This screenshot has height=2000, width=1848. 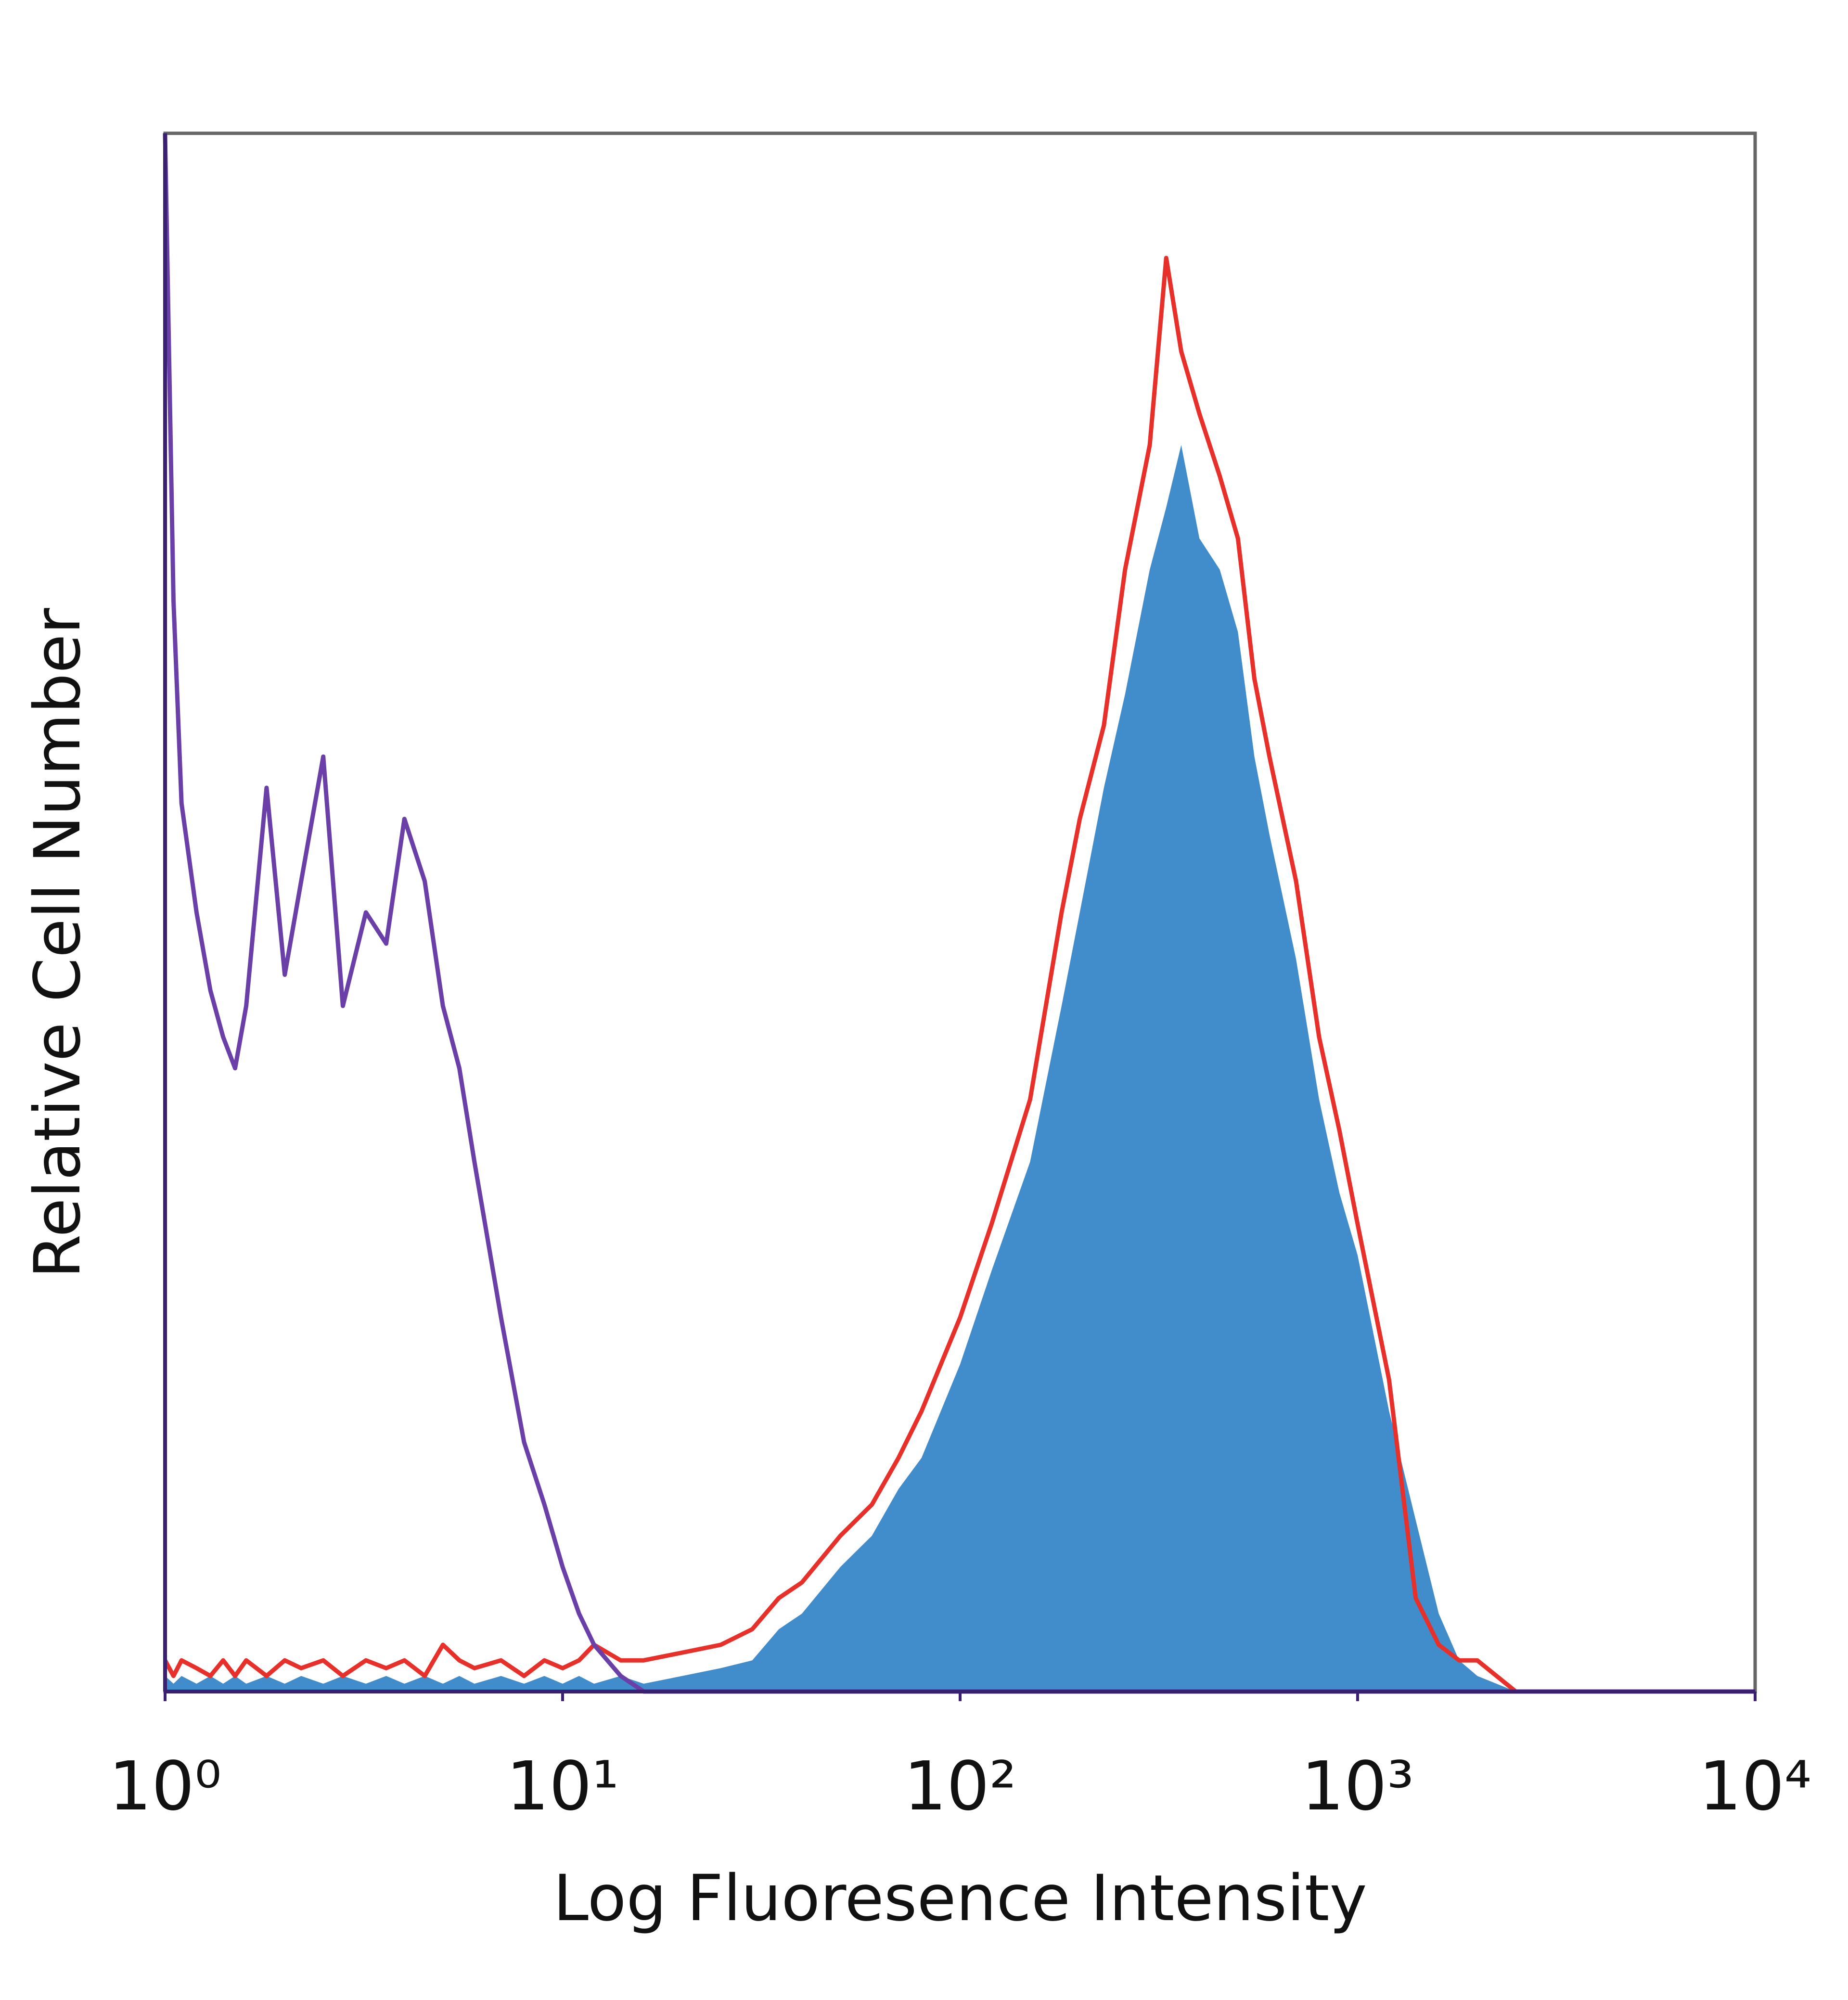 I want to click on x-tick-label: 10⁰, so click(x=165, y=1786).